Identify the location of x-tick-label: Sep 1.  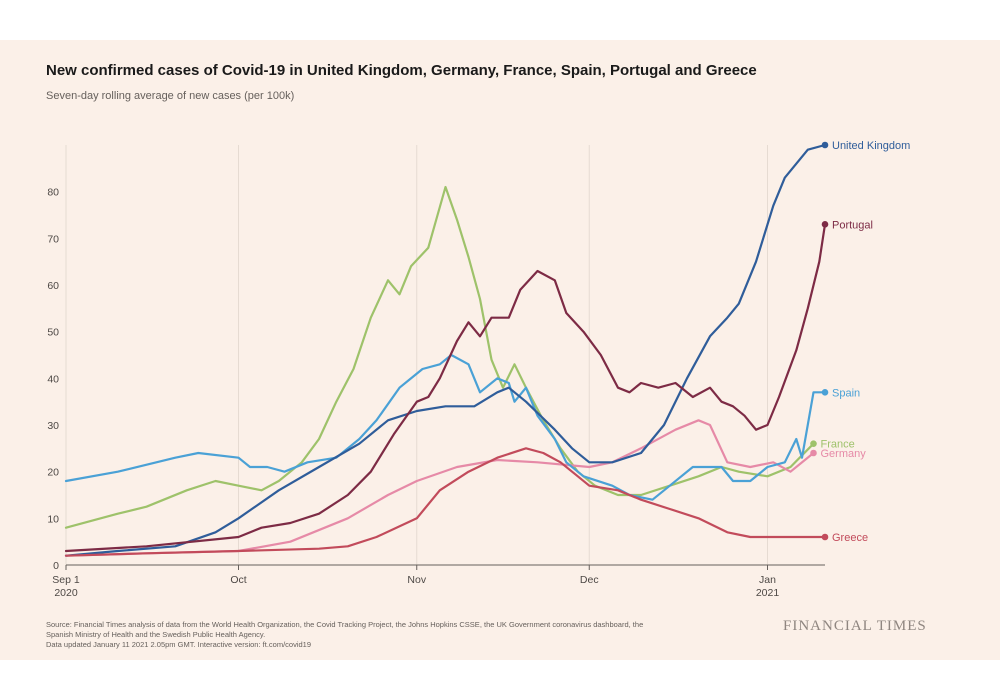
(66, 580).